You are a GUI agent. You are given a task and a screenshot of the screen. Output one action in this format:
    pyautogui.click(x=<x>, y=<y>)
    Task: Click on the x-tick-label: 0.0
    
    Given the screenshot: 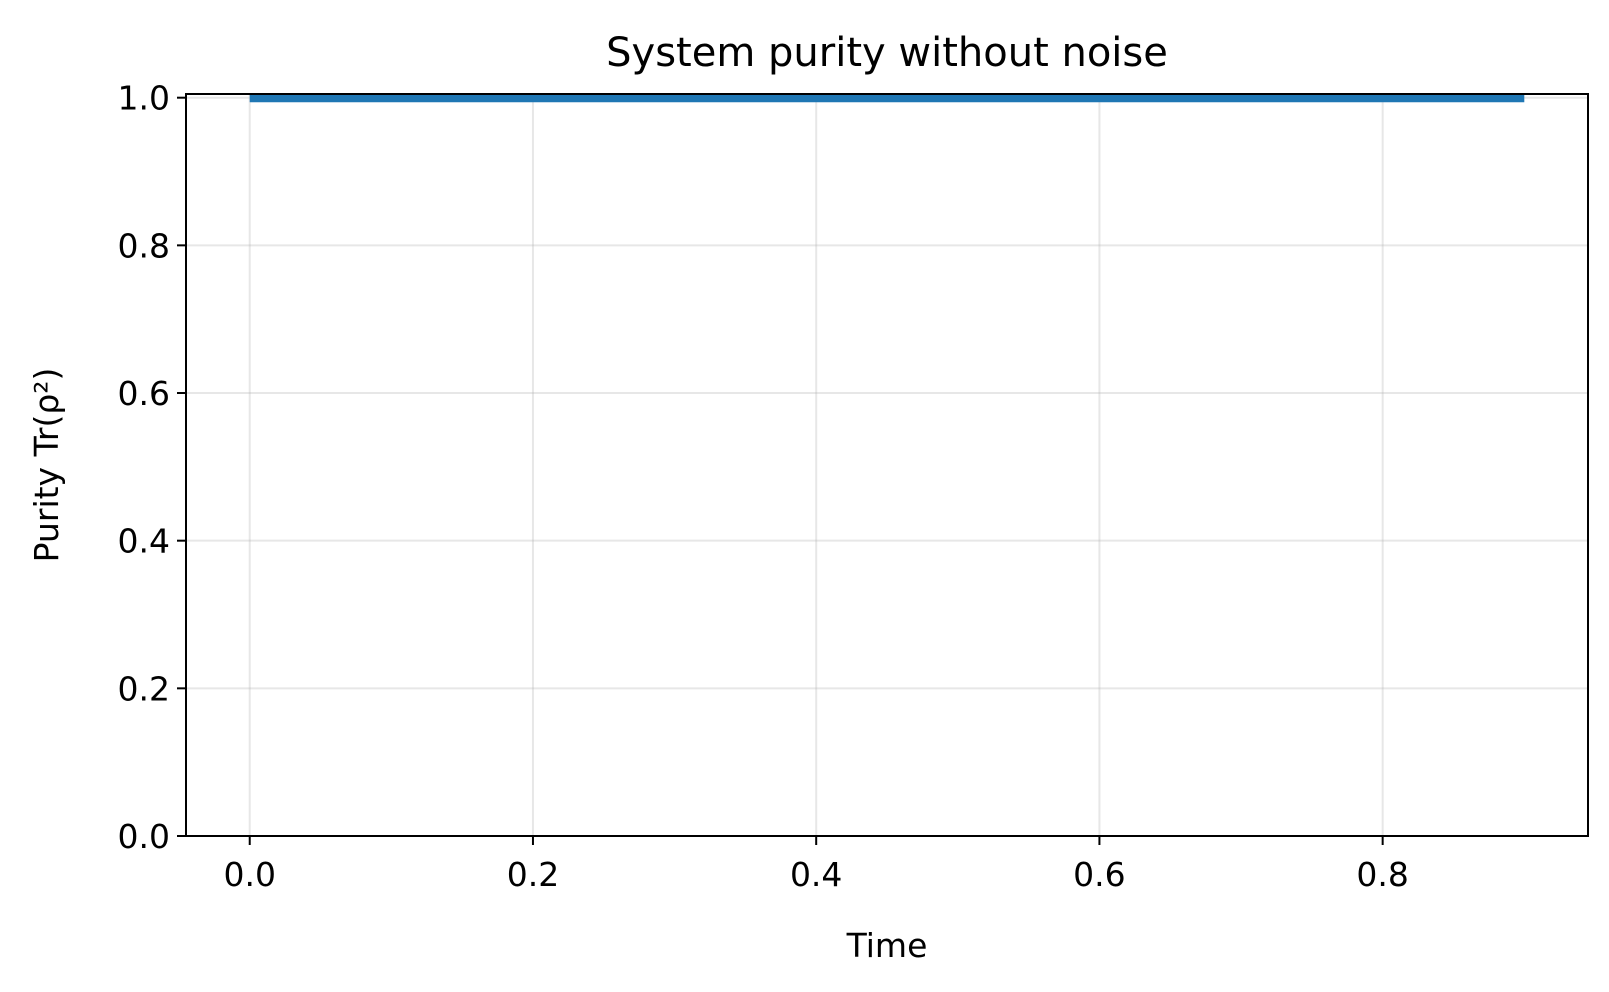 What is the action you would take?
    pyautogui.click(x=249, y=874)
    